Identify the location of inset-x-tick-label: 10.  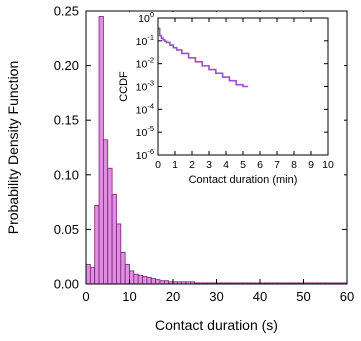
(328, 165).